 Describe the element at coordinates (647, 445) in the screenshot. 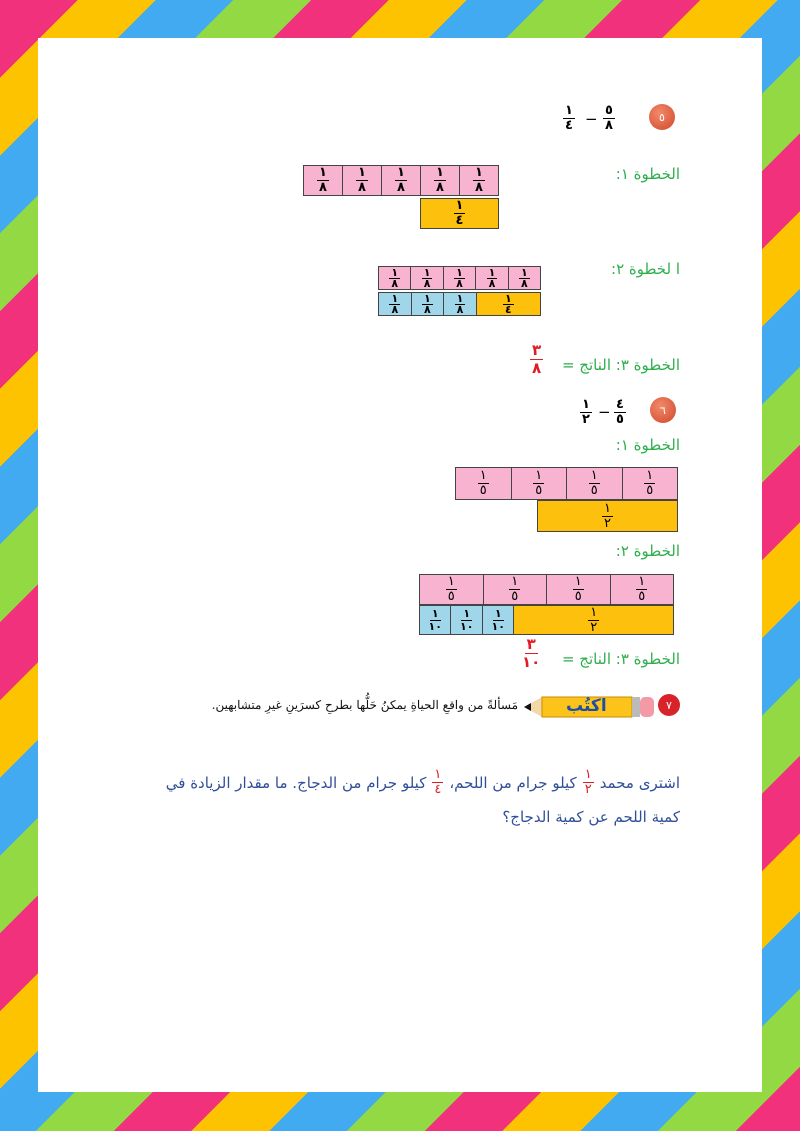

I see `step-label: الخطوة ١:` at that location.